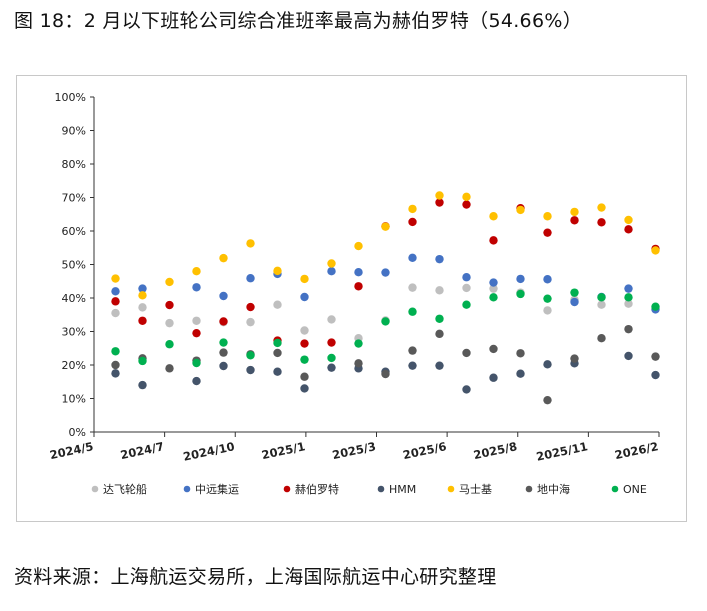  Describe the element at coordinates (74, 332) in the screenshot. I see `y-tick-label: 30%` at that location.